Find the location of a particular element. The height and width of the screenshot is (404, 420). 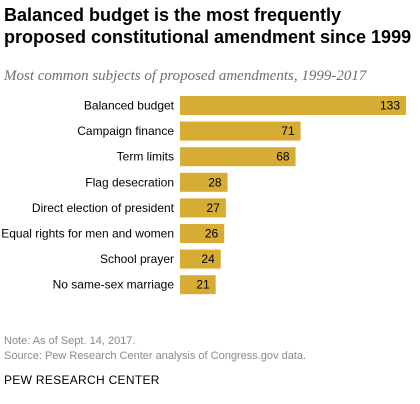

category-label: Direct election of president is located at coordinates (103, 208).